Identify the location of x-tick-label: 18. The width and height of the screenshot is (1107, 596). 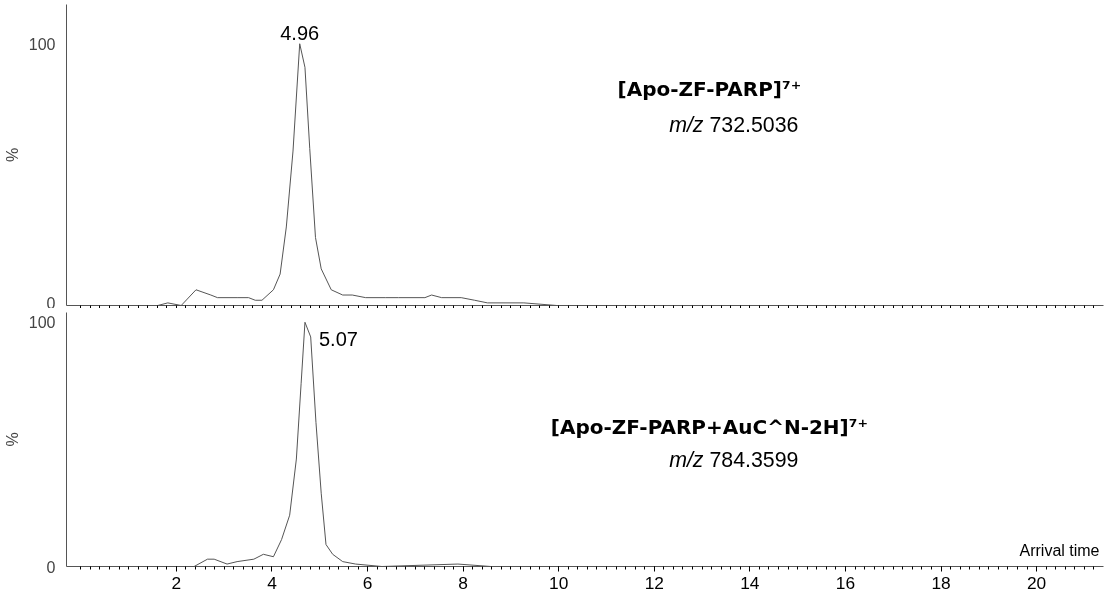
(941, 582).